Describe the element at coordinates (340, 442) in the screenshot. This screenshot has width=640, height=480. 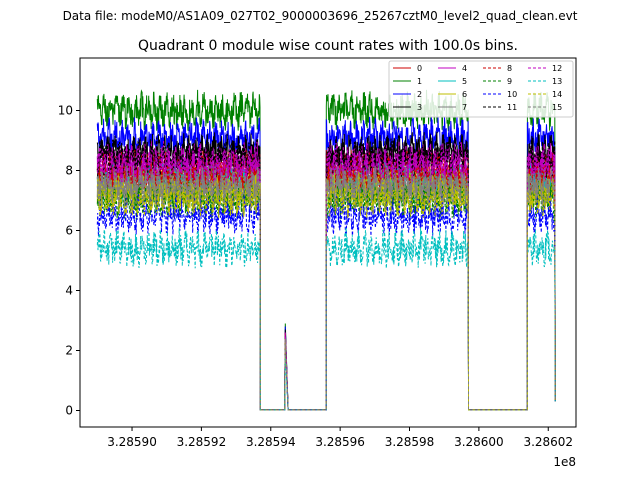
I see `x-tick-label: 3.28596` at that location.